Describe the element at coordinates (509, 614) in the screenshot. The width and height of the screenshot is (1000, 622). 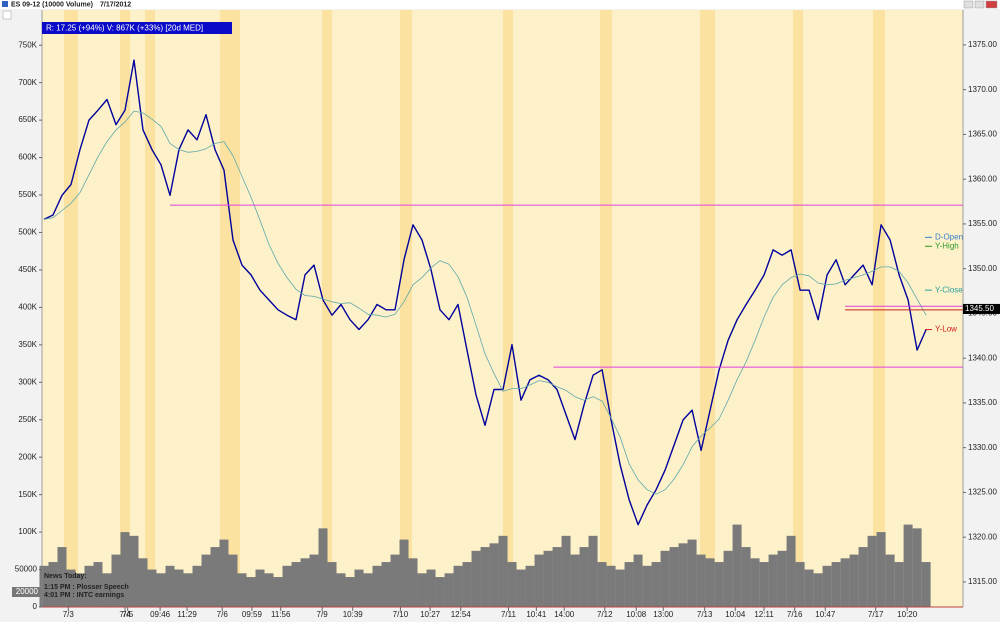
I see `x-tick-label: 7/11` at that location.